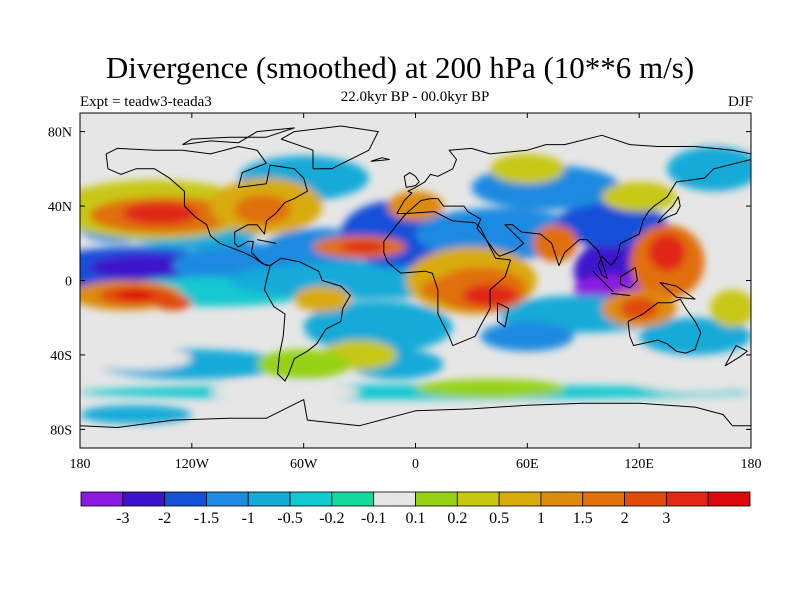 The image size is (800, 600). I want to click on legend-label: -1, so click(248, 518).